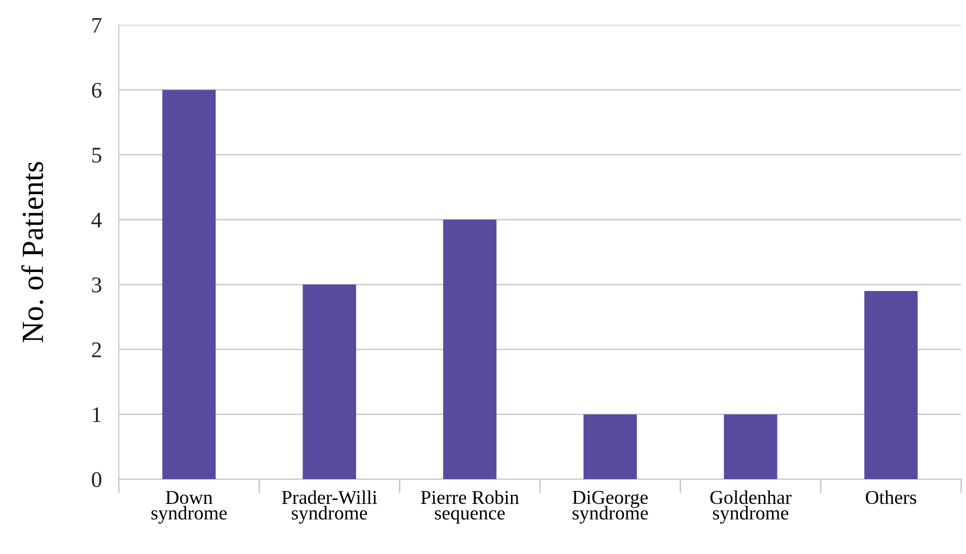 The height and width of the screenshot is (554, 966). What do you see at coordinates (751, 507) in the screenshot?
I see `x-tick-label: Goldenhar syndrome` at bounding box center [751, 507].